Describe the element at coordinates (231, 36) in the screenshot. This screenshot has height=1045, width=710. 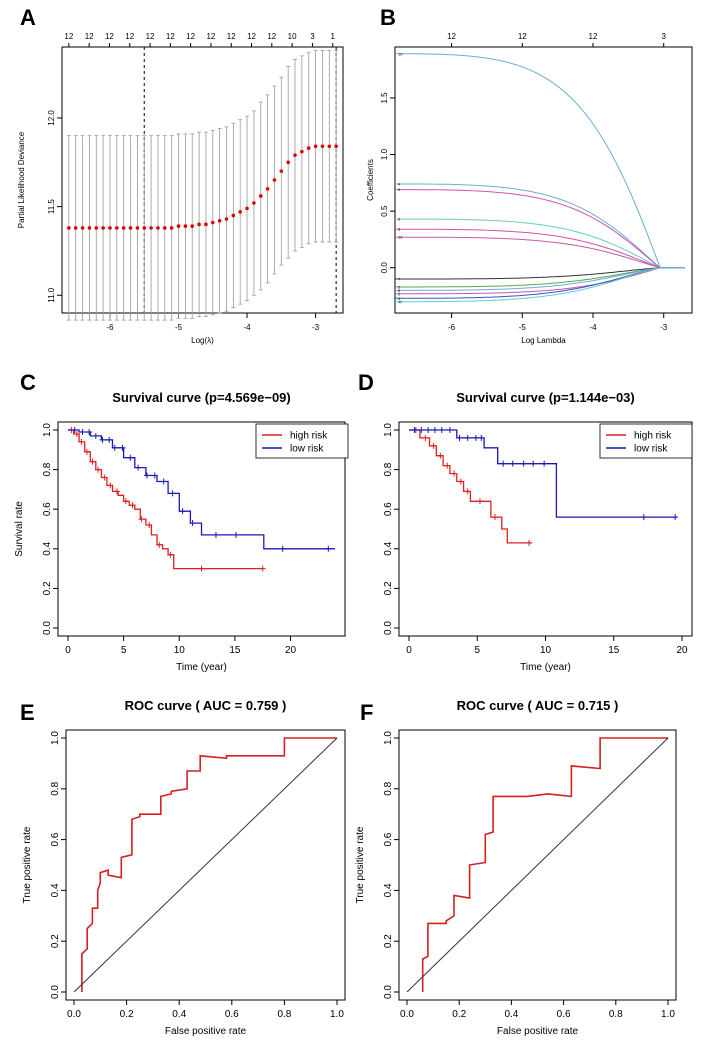
I see `top-tick-label-A-8: 12` at that location.